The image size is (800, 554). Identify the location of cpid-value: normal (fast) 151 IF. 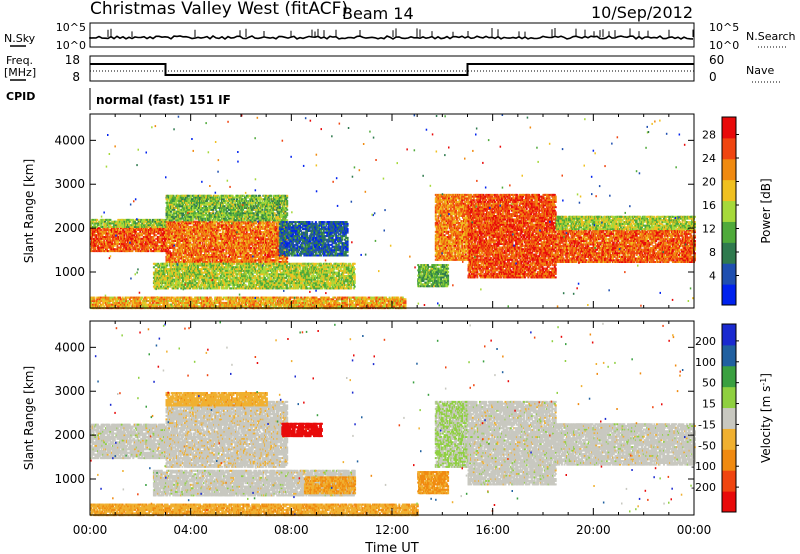
(163, 100).